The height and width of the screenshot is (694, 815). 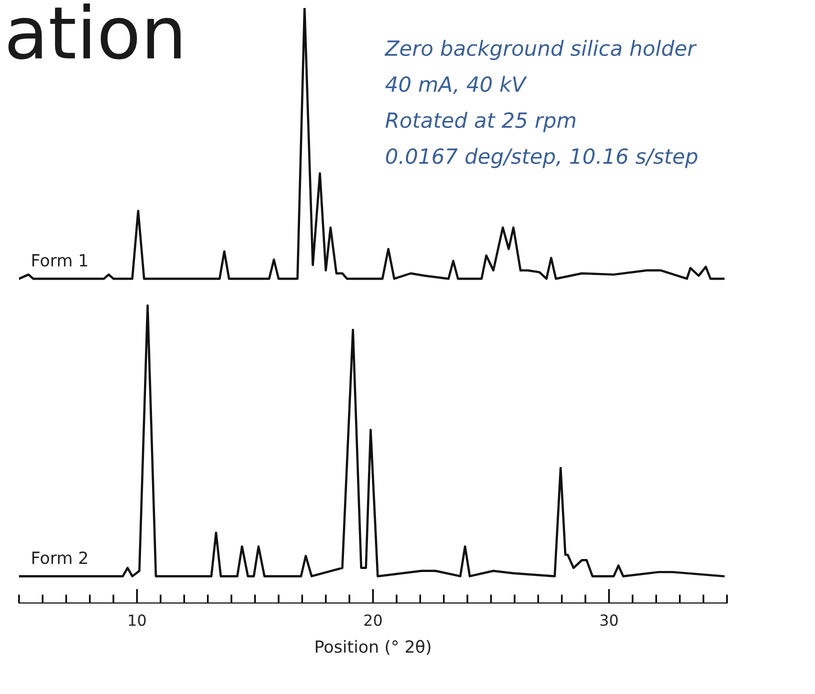 What do you see at coordinates (94, 31) in the screenshot?
I see `chart-title: ation` at bounding box center [94, 31].